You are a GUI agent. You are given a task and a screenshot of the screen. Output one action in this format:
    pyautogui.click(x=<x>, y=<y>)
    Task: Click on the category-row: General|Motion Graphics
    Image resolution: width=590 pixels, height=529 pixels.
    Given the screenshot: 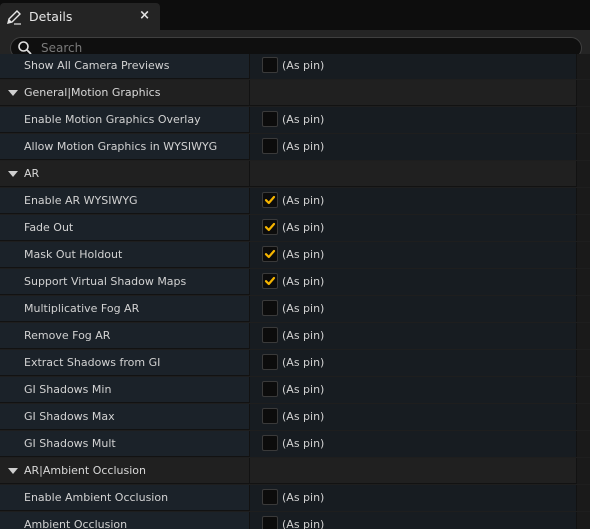 What is the action you would take?
    pyautogui.click(x=295, y=93)
    